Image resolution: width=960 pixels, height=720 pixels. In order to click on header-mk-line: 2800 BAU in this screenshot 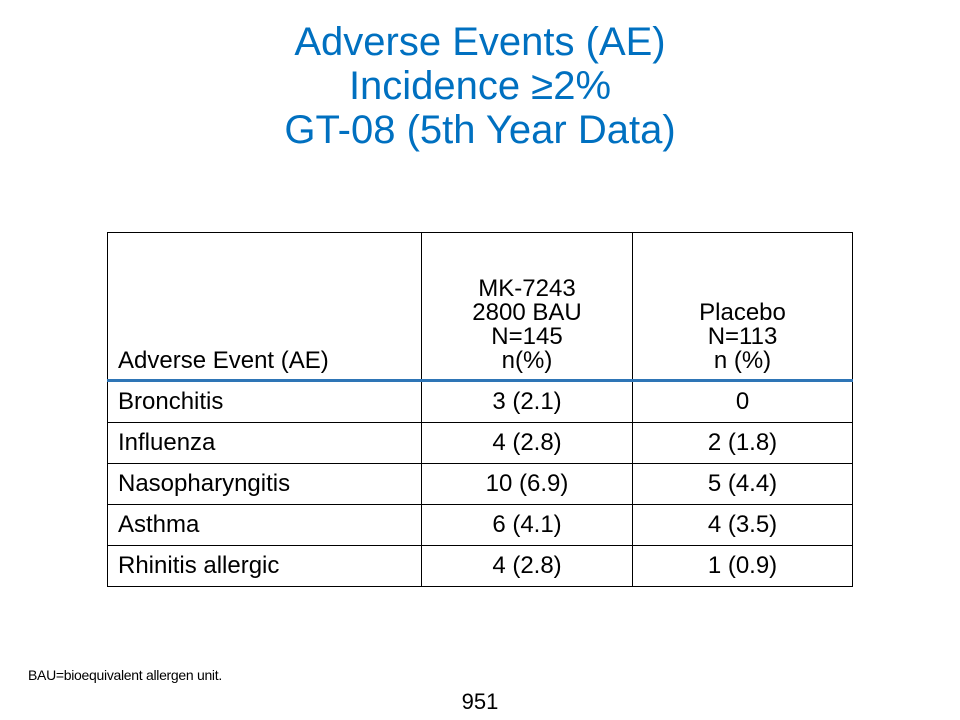, I will do `click(527, 312)`.